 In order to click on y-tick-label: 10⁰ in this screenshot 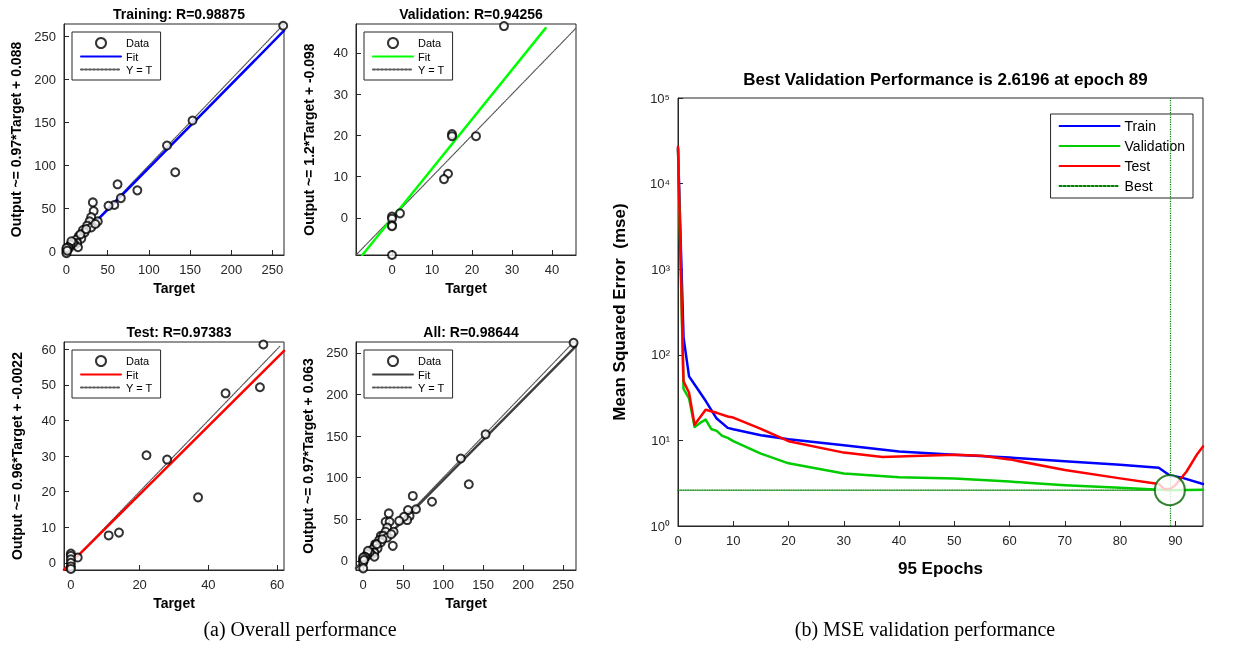, I will do `click(660, 526)`.